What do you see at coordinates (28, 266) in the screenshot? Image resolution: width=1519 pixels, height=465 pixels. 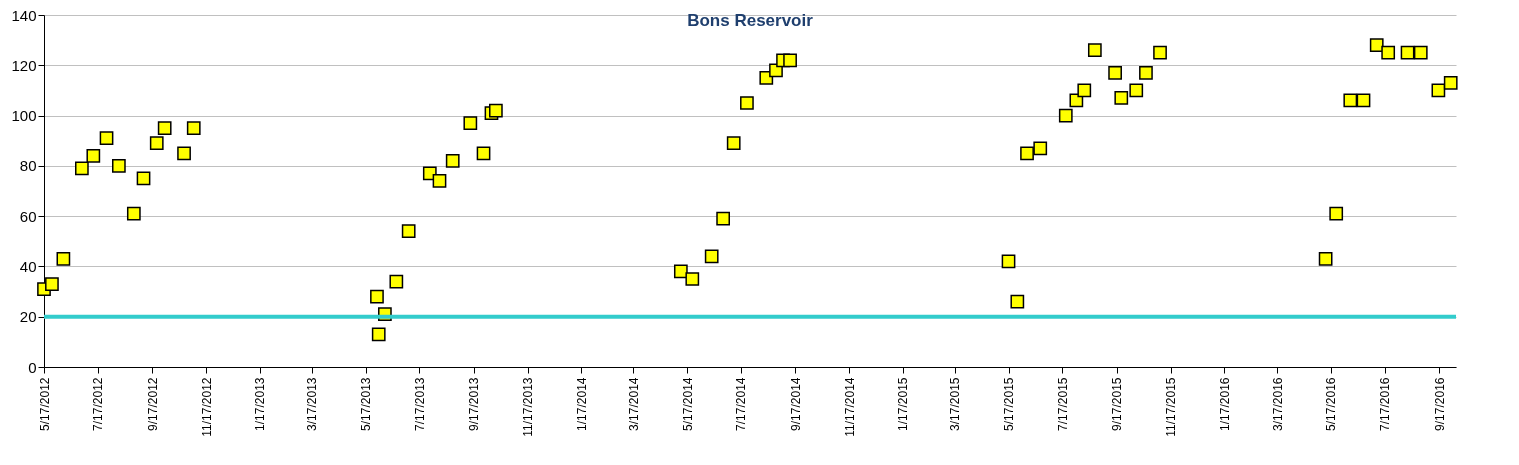 I see `y-tick-label: 40` at bounding box center [28, 266].